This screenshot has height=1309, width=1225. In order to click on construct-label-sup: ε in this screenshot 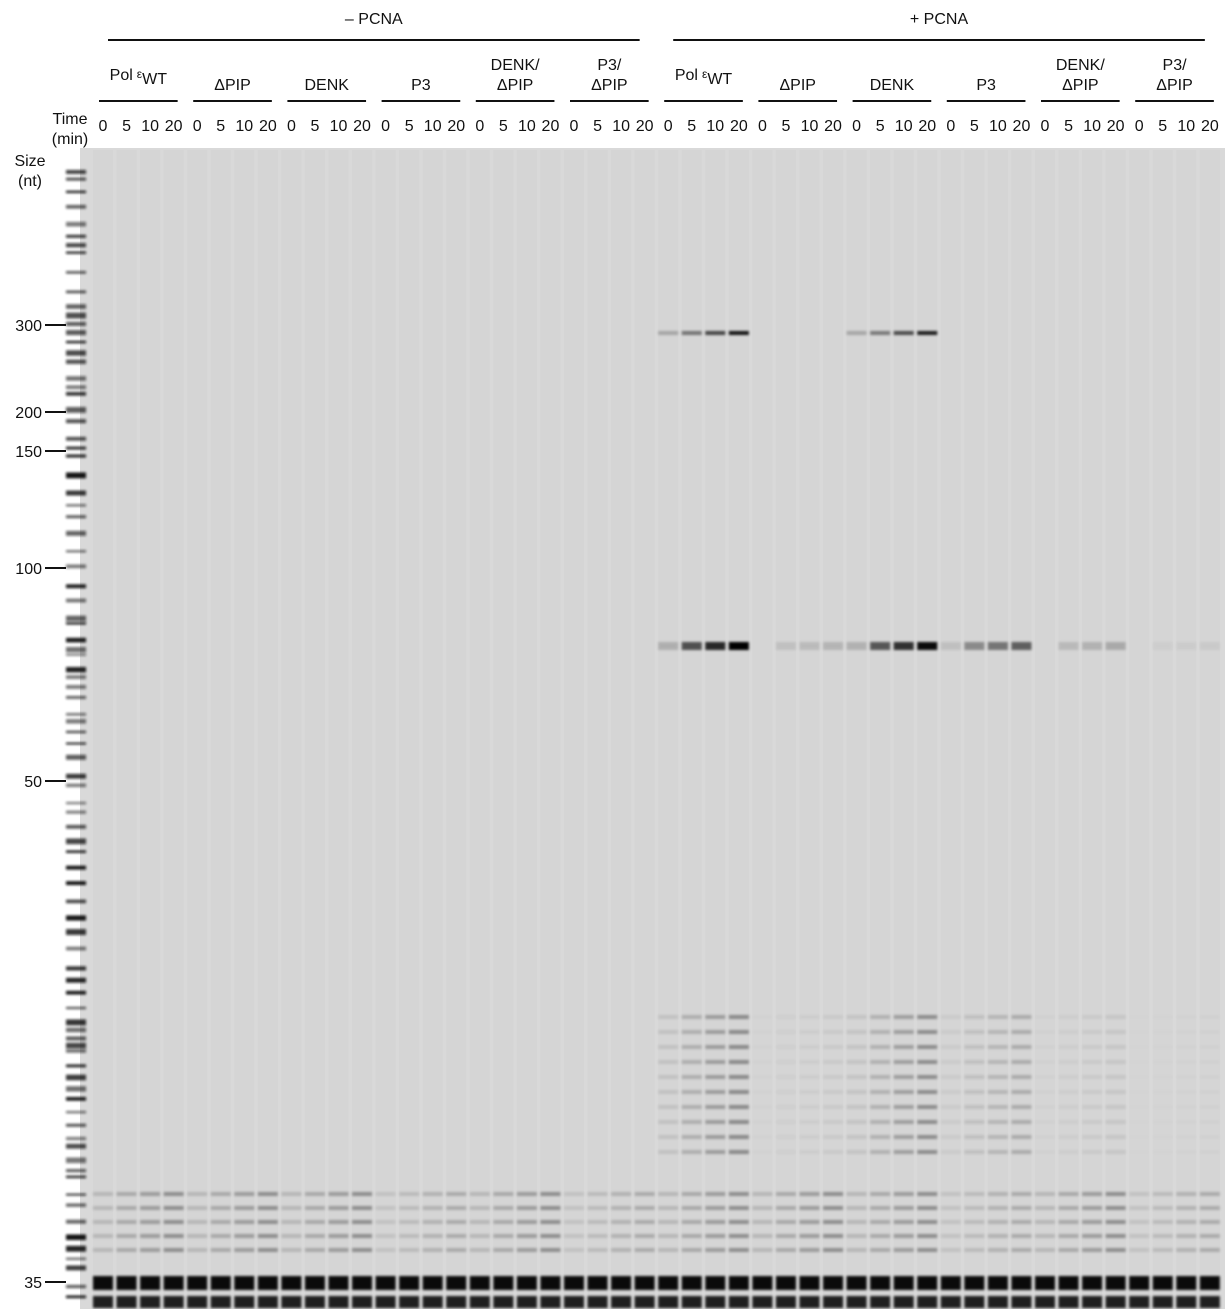, I will do `click(705, 74)`.